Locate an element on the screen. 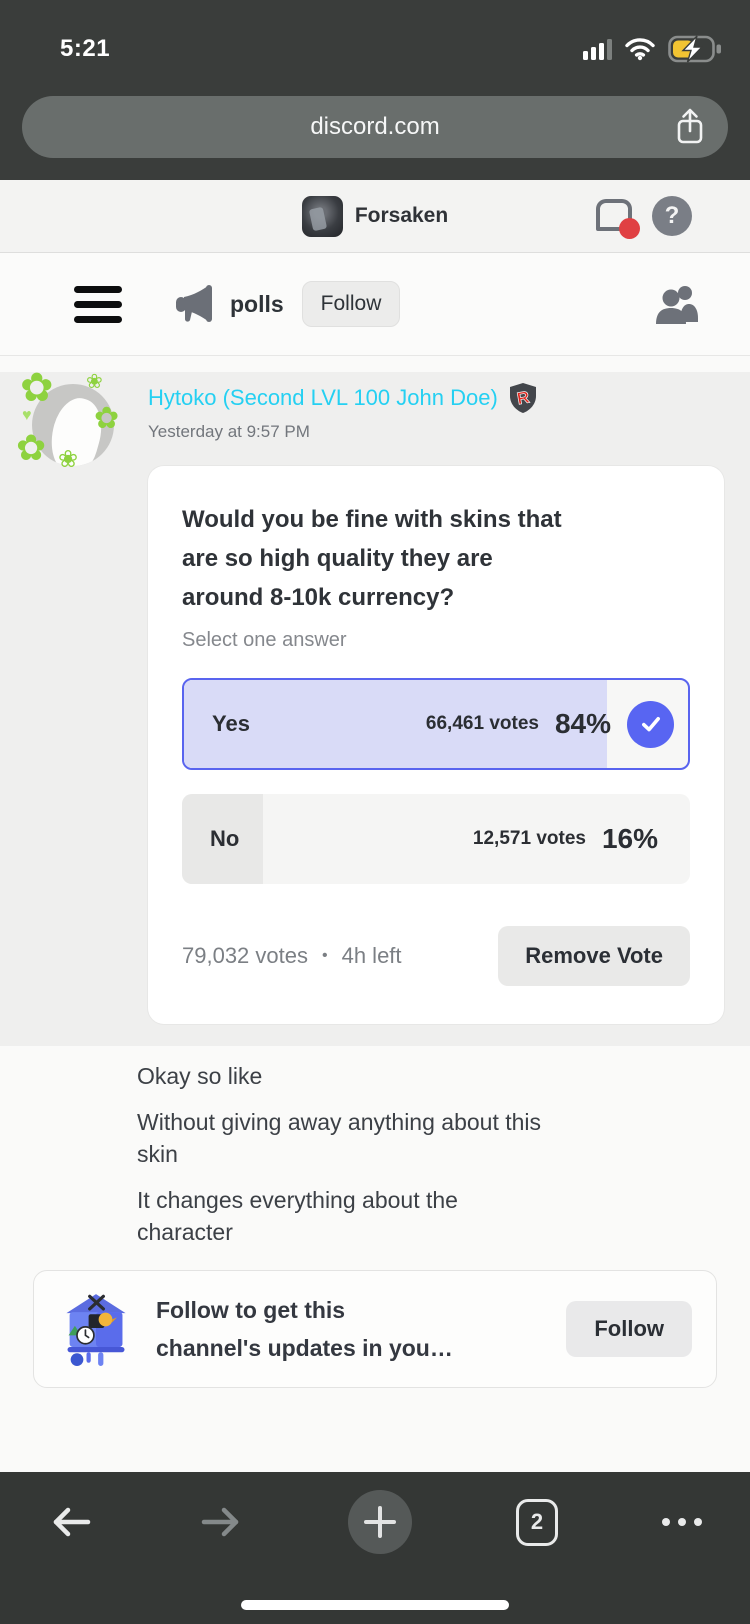 The image size is (750, 1624). share-icon is located at coordinates (690, 126).